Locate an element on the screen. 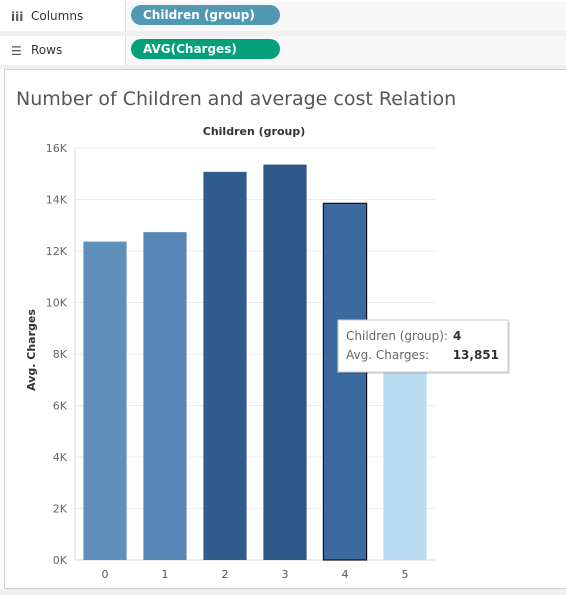  y-tick-label: 14K is located at coordinates (57, 200).